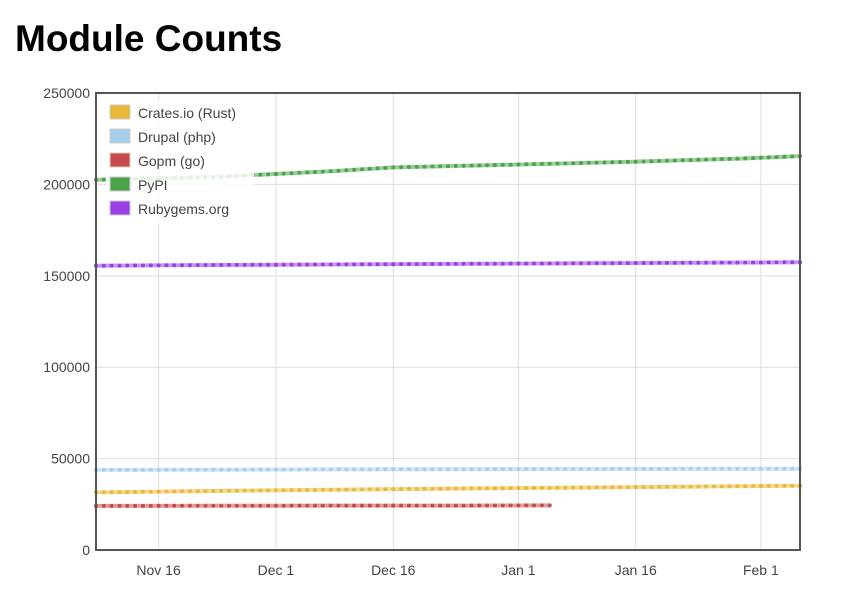  What do you see at coordinates (153, 185) in the screenshot?
I see `legend-label: PyPI` at bounding box center [153, 185].